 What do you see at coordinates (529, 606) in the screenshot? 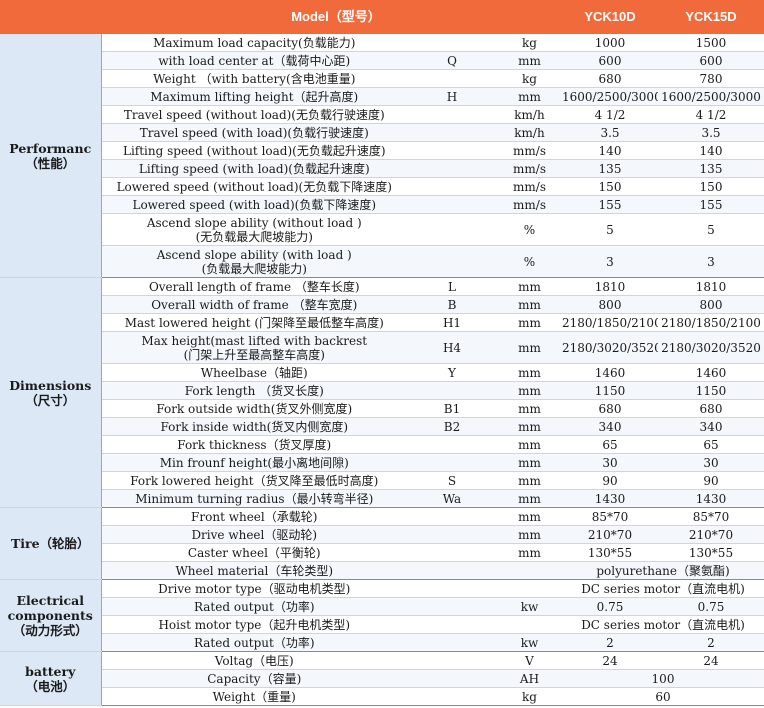
I see `spec-unit: kw` at bounding box center [529, 606].